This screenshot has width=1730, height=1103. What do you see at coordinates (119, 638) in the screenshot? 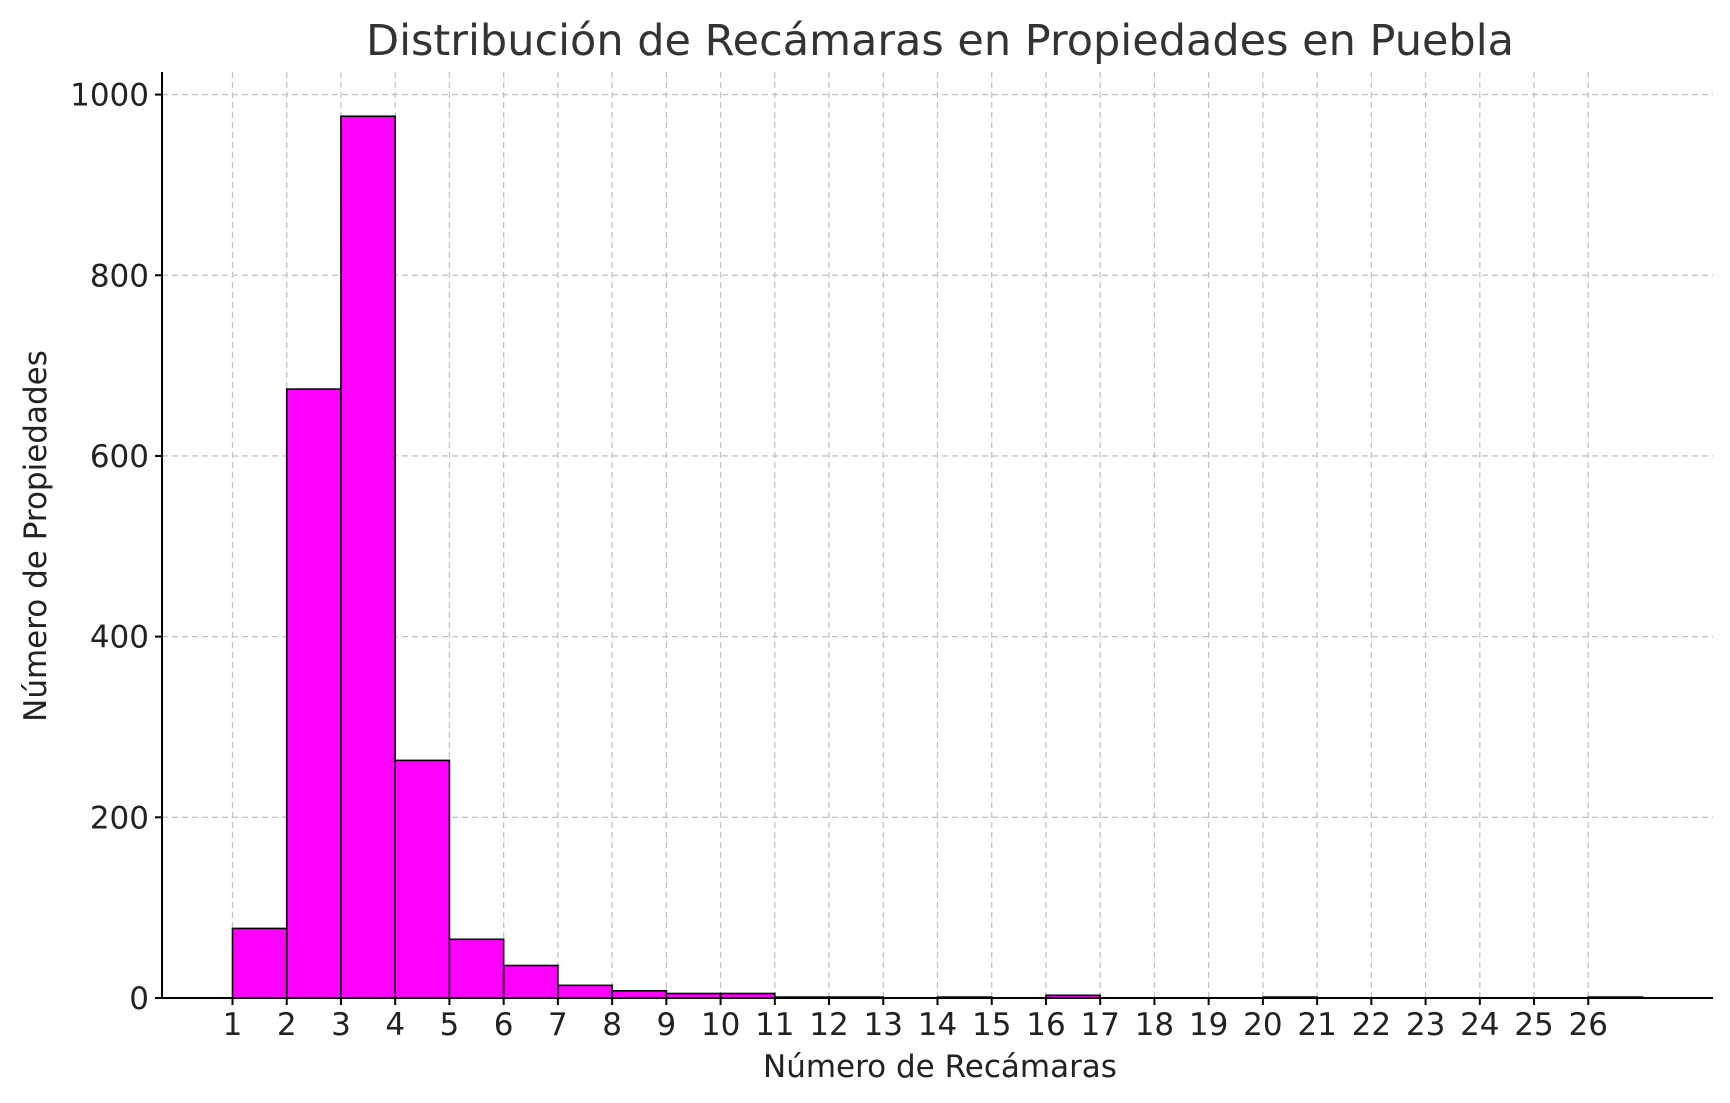
I see `y-tick-label: 400` at bounding box center [119, 638].